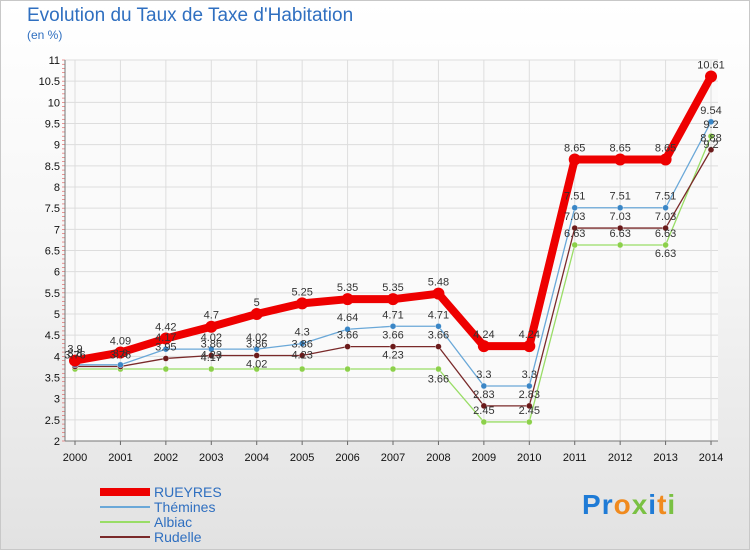 The height and width of the screenshot is (550, 750). I want to click on y-tick-label: 9.5, so click(52, 125).